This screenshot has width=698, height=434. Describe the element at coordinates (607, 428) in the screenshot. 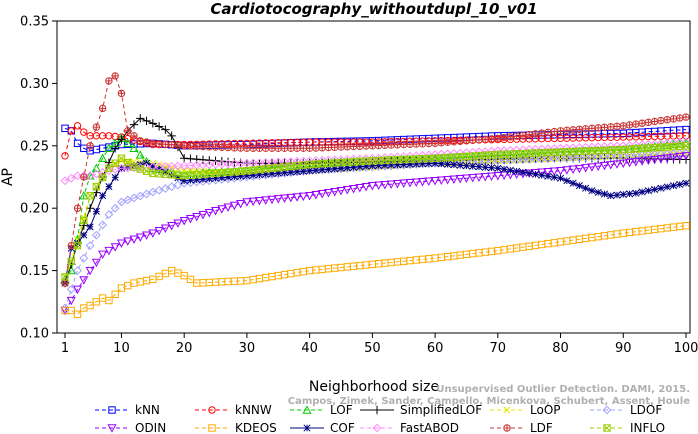

I see `legend-marker-inflo` at that location.